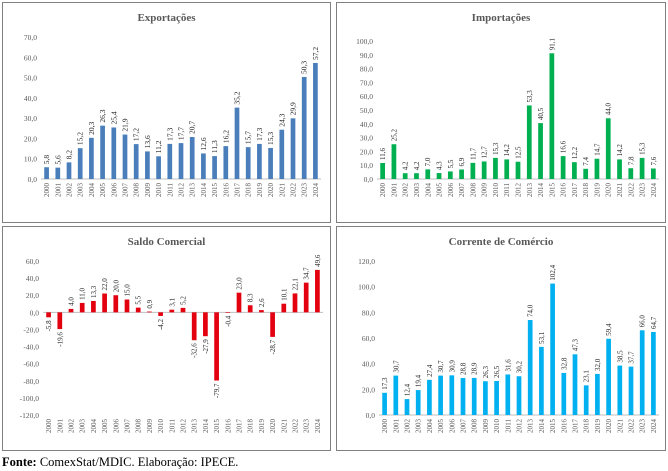 The image size is (668, 471). Describe the element at coordinates (161, 324) in the screenshot. I see `data-label: -4,2` at that location.